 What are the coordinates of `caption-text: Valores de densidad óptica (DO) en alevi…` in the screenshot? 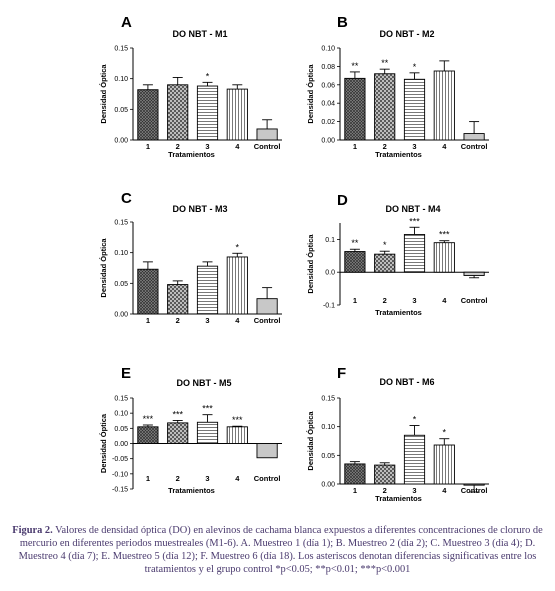 It's located at (280, 550).